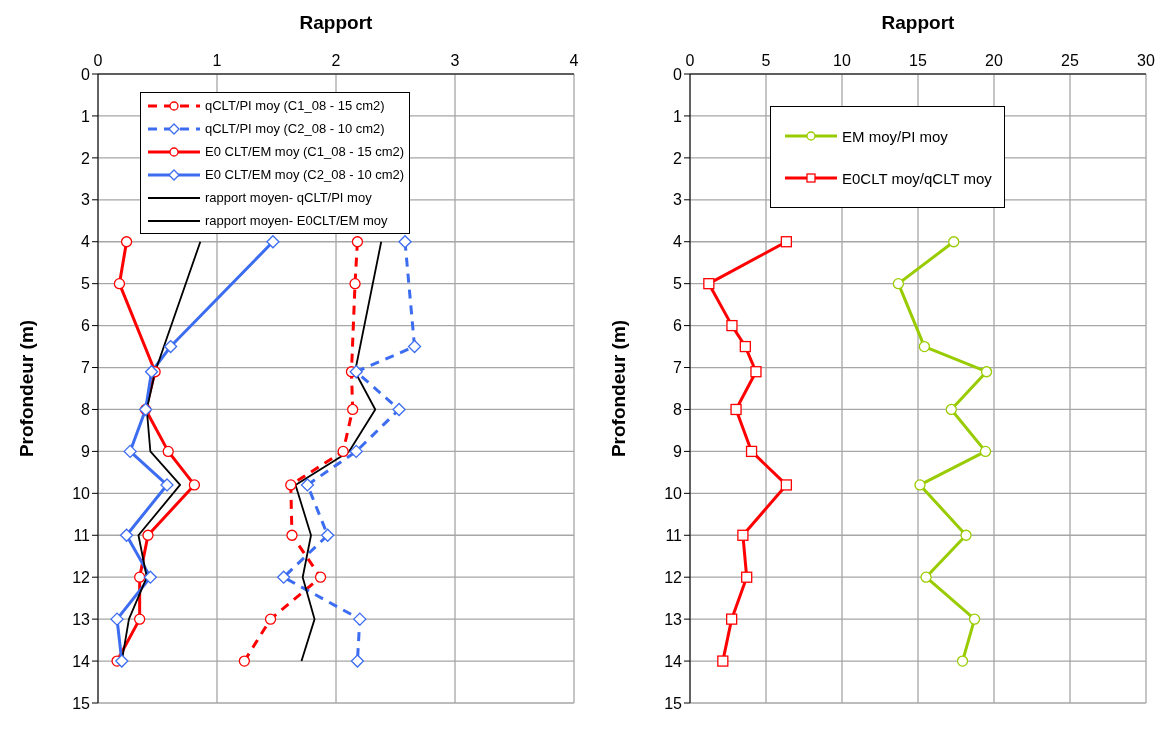  I want to click on legend-label: EM moy/PI moy, so click(895, 136).